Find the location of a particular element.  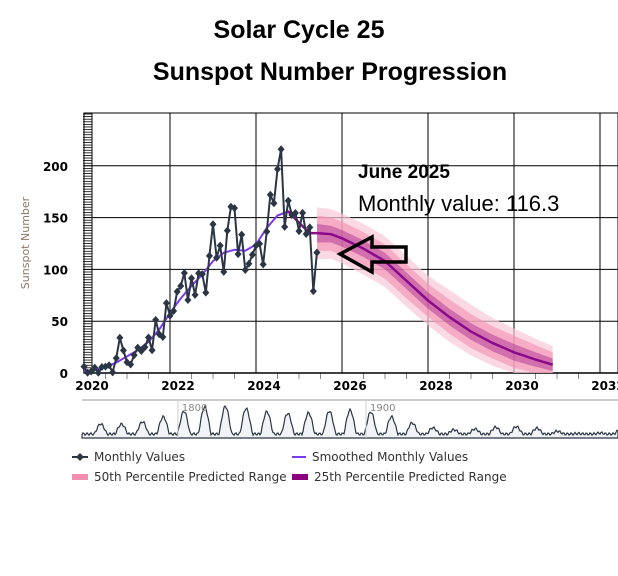

x-tick-label: 2020 is located at coordinates (91, 386).